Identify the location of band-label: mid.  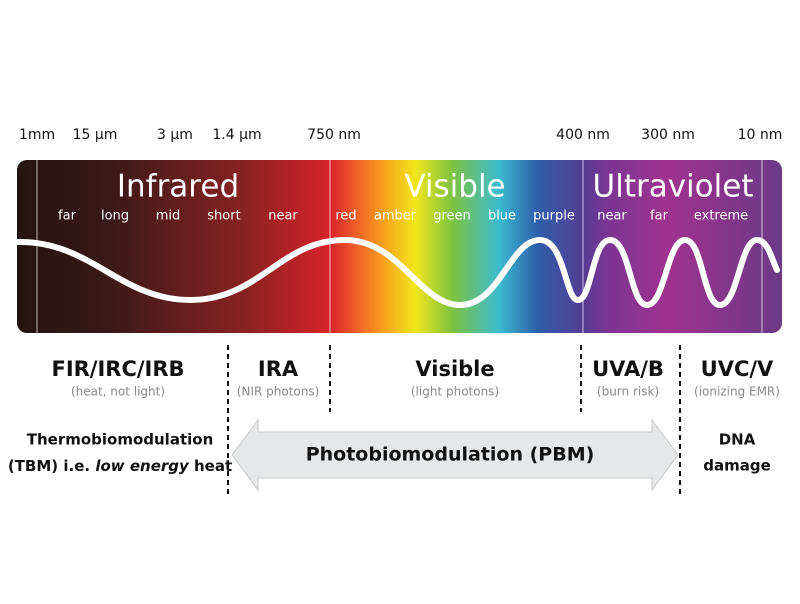
(168, 216).